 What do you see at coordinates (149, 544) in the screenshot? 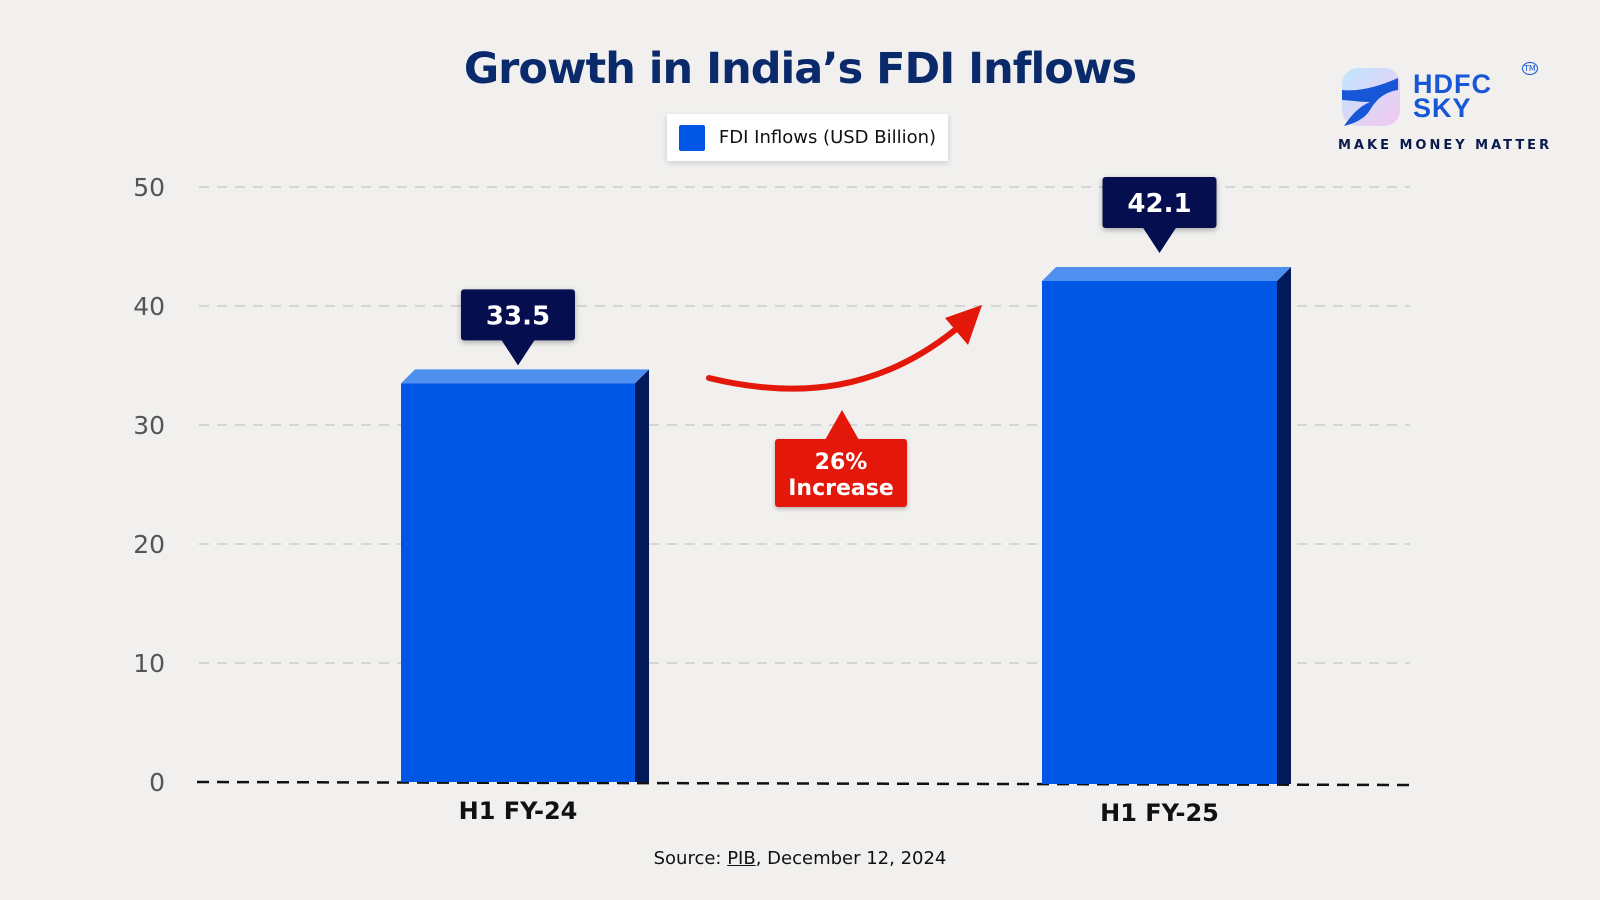
I see `y-tick-label: 20` at bounding box center [149, 544].